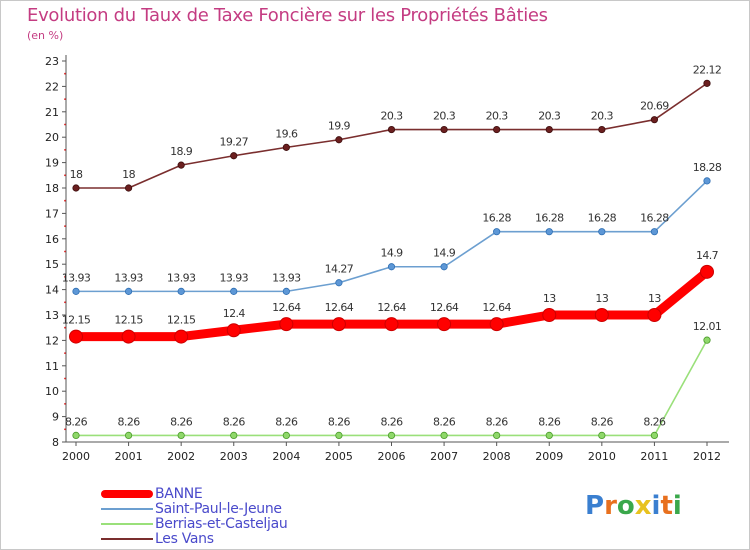 The height and width of the screenshot is (550, 750). Describe the element at coordinates (179, 494) in the screenshot. I see `legend-label-banne: BANNE` at that location.